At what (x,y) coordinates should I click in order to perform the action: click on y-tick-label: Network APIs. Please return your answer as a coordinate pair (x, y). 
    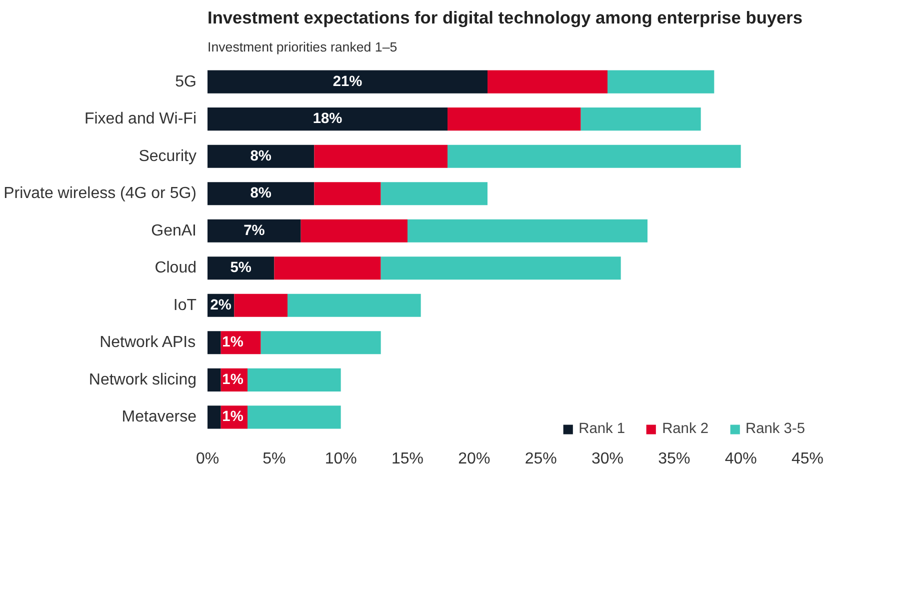
    Looking at the image, I should click on (148, 343).